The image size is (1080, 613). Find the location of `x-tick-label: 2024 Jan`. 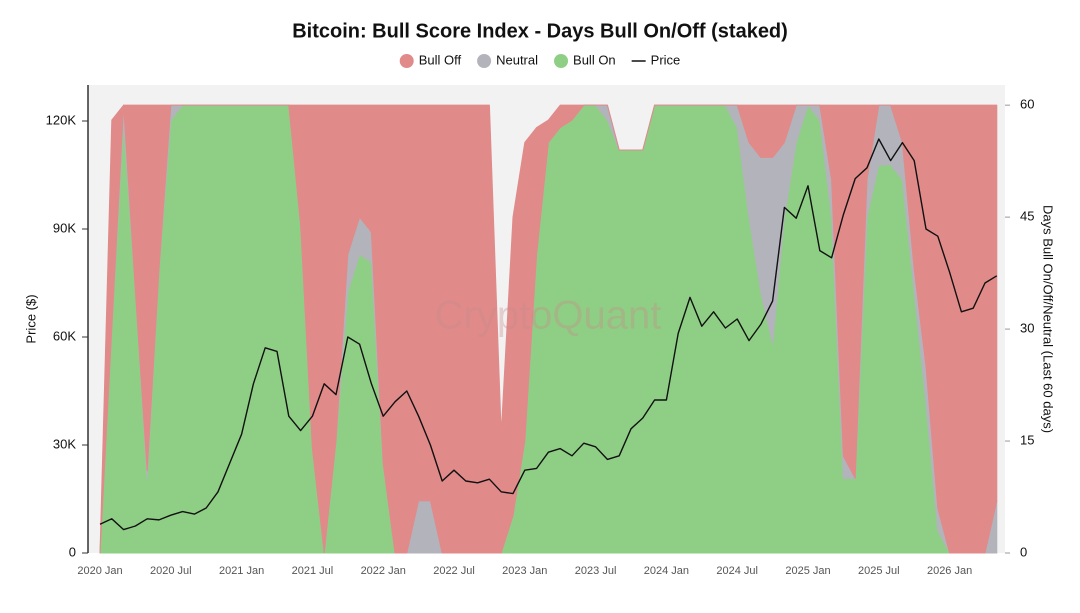

x-tick-label: 2024 Jan is located at coordinates (666, 571).